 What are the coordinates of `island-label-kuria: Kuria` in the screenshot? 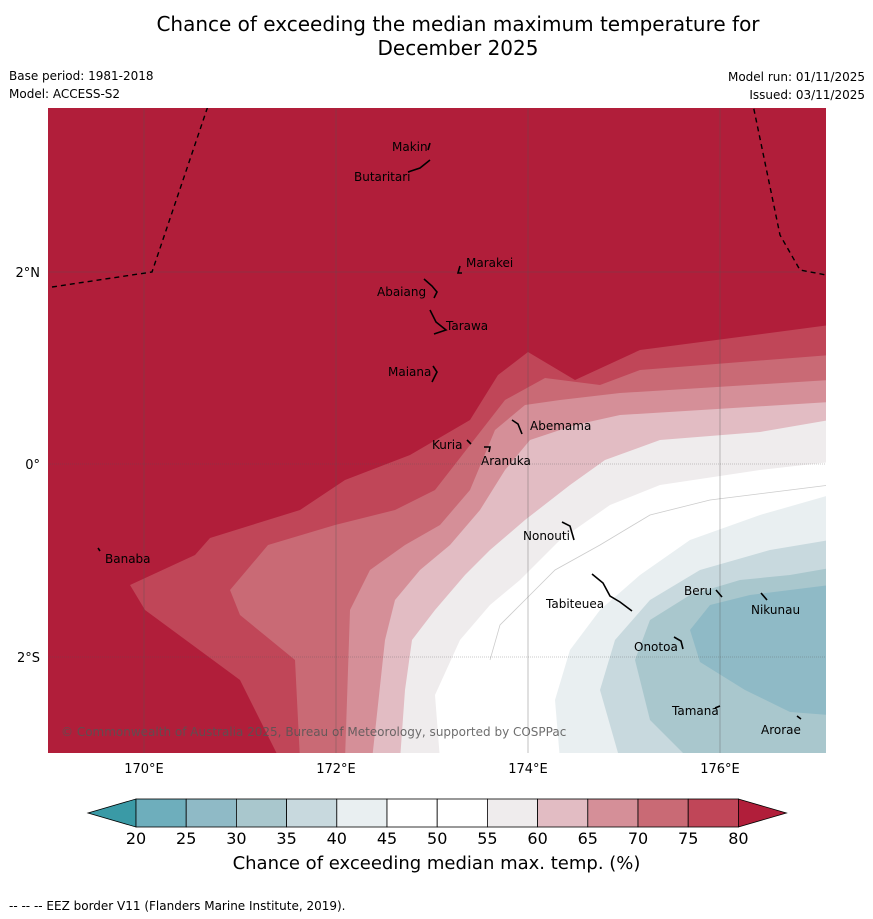 It's located at (447, 445).